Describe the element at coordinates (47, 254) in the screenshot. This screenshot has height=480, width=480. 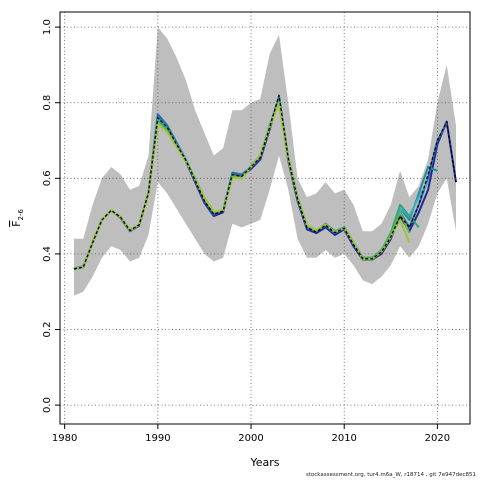
I see `y-tick-label-2: 0.4` at that location.